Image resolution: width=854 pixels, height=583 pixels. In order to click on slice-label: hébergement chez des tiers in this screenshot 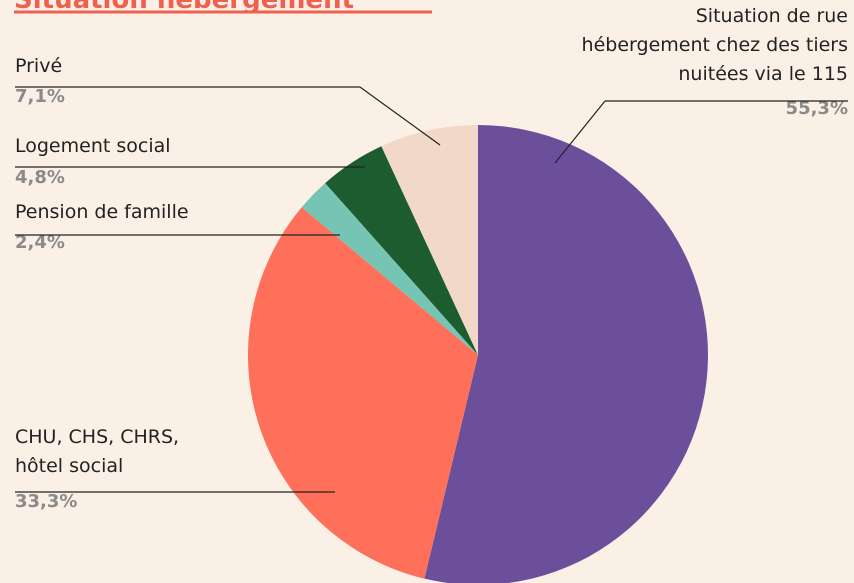, I will do `click(715, 45)`.